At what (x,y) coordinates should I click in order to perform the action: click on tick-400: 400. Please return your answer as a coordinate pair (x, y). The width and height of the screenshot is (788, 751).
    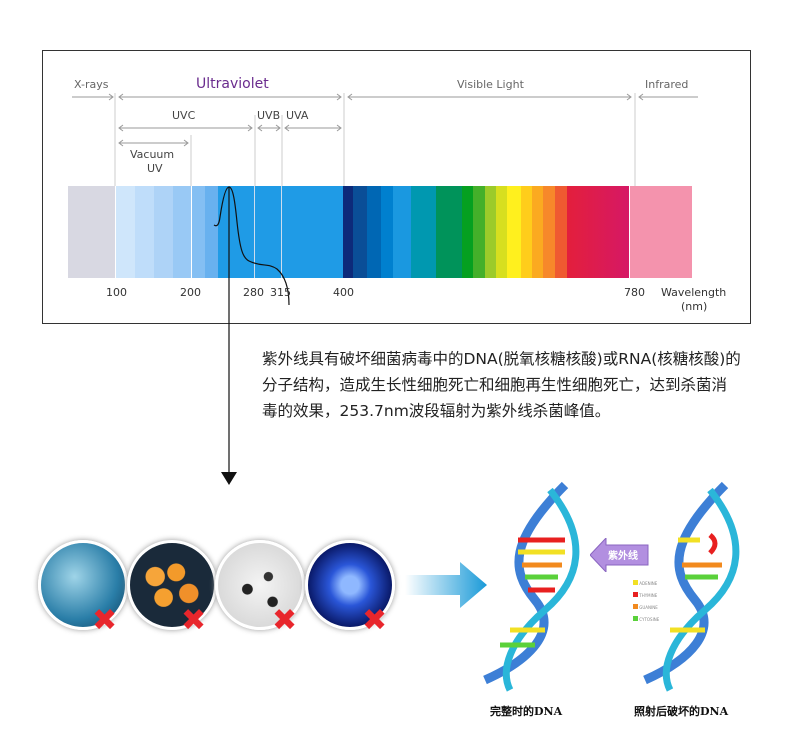
    Looking at the image, I should click on (343, 292).